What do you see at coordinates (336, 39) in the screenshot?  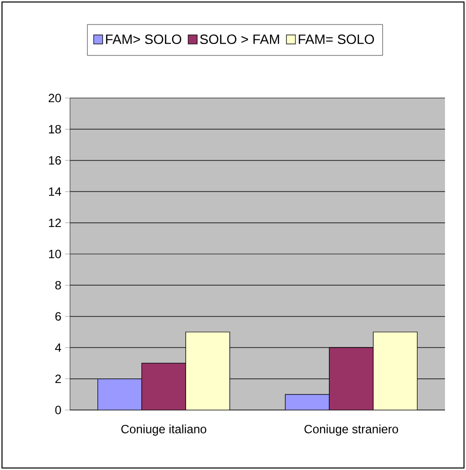 I see `legend-label: FAM= SOLO` at bounding box center [336, 39].